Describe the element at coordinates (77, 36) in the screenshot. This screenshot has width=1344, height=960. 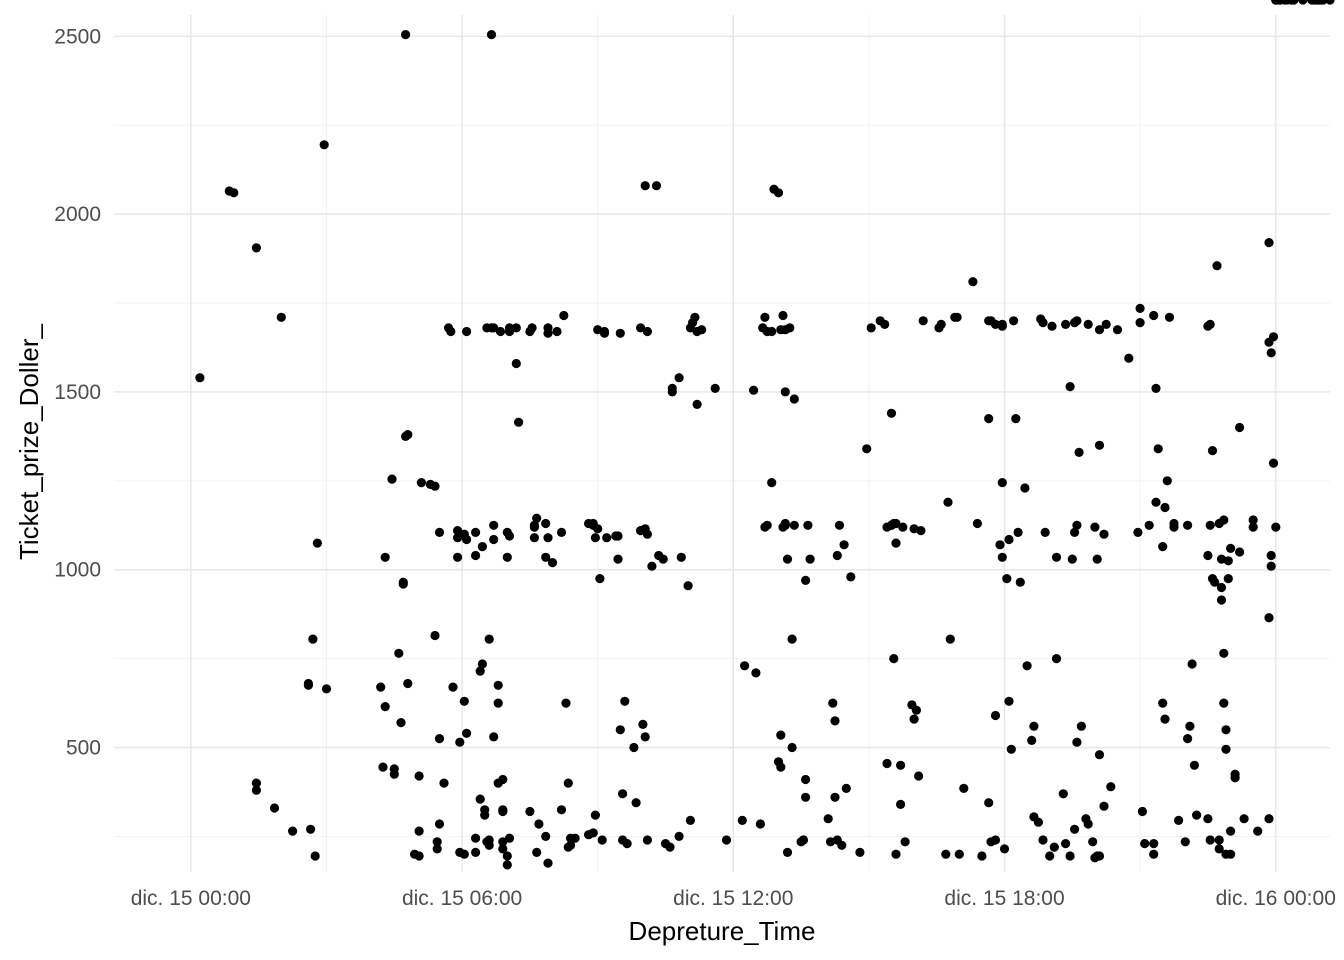
I see `y-tick-label: 2500` at that location.